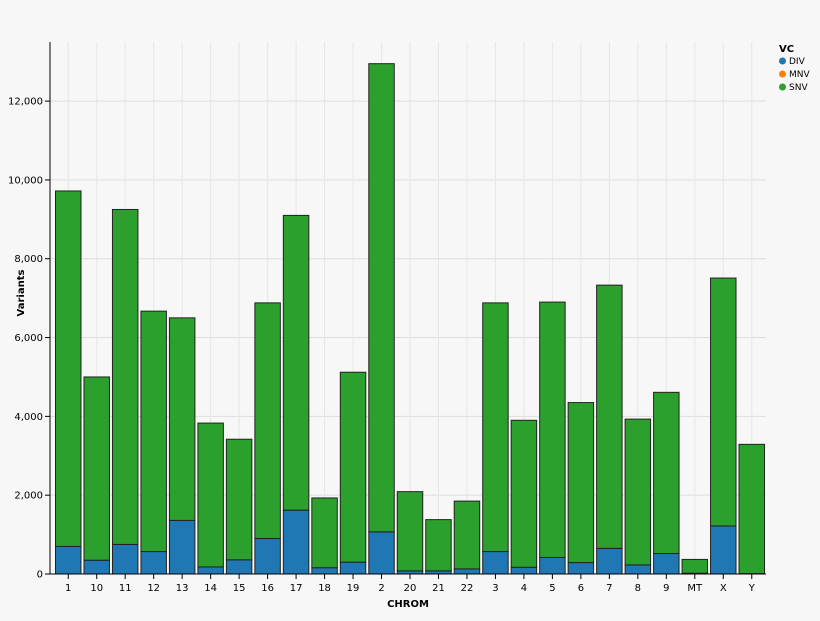  I want to click on bar-snv-y, so click(752, 509).